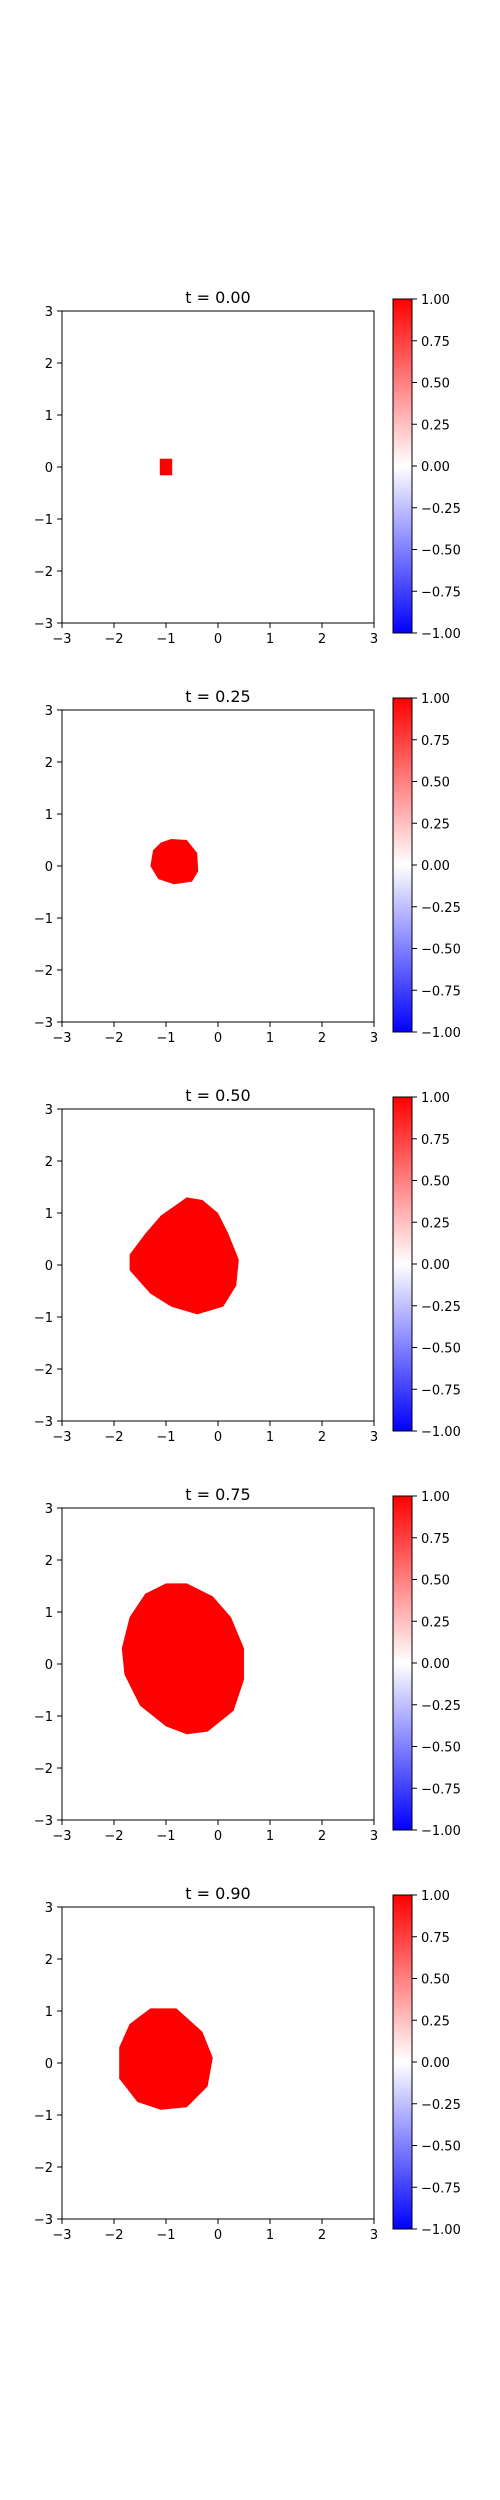 Image resolution: width=500 pixels, height=2500 pixels. What do you see at coordinates (217, 696) in the screenshot?
I see `panel-title: t = 0.25` at bounding box center [217, 696].